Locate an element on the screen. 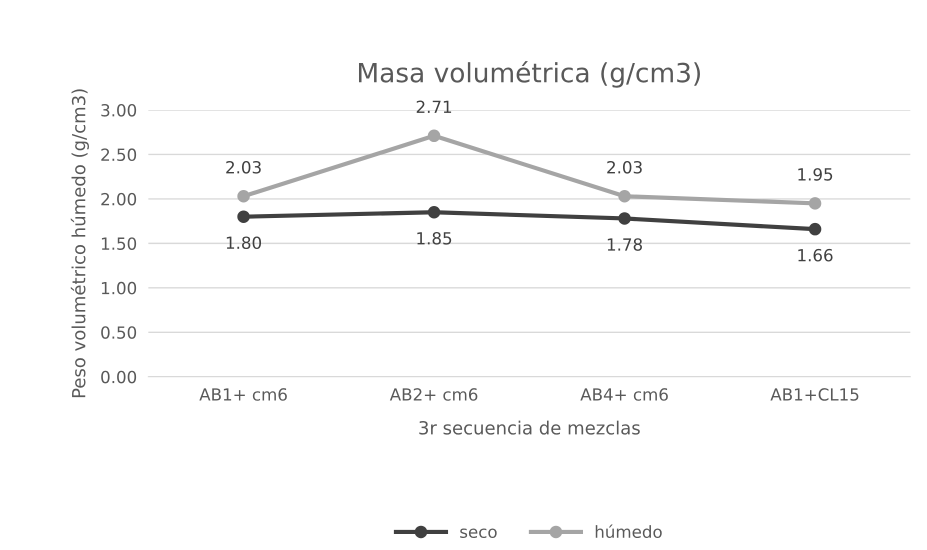  x-axis-title: 3r secuencia de mezclas is located at coordinates (529, 427).